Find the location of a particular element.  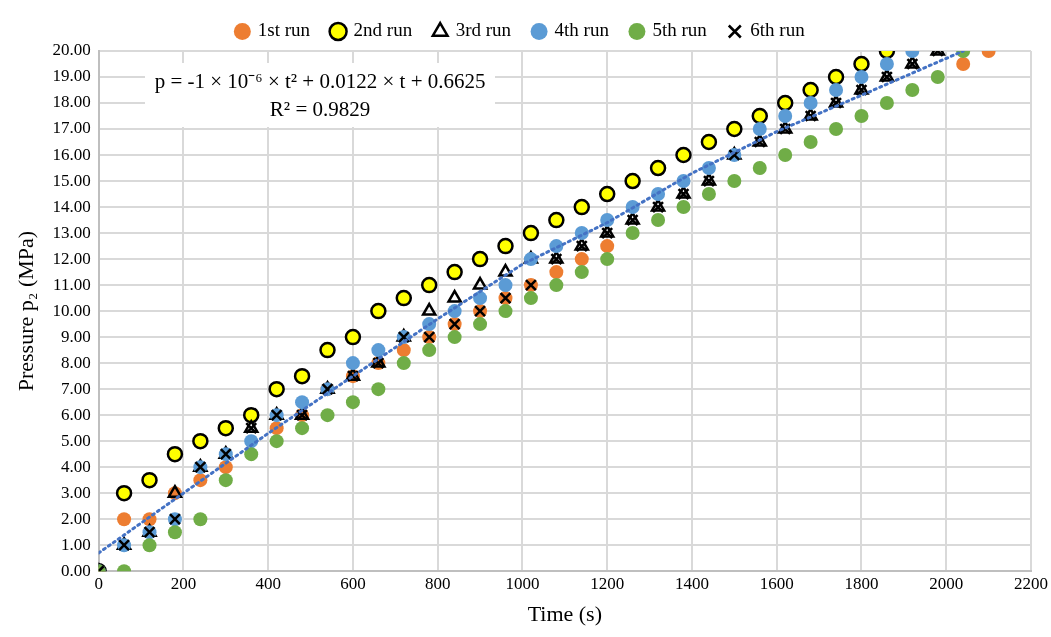

legend-label: 6th run is located at coordinates (778, 30).